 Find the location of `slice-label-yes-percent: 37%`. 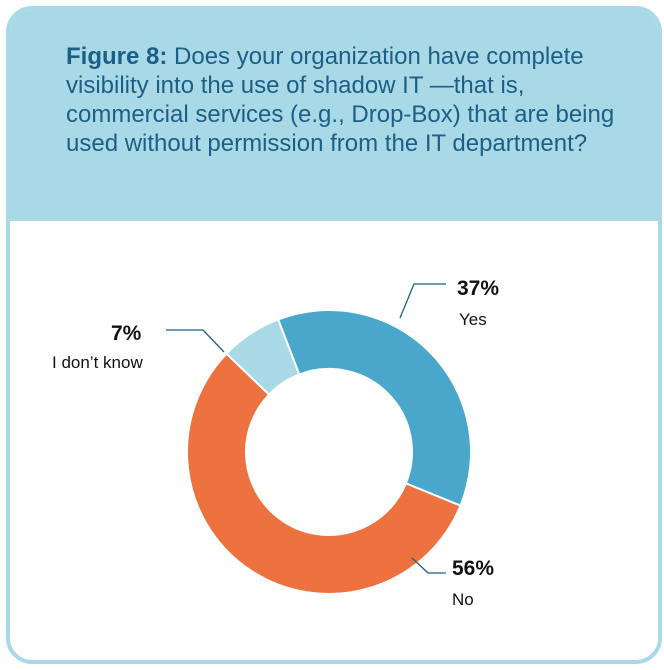

slice-label-yes-percent: 37% is located at coordinates (478, 288).